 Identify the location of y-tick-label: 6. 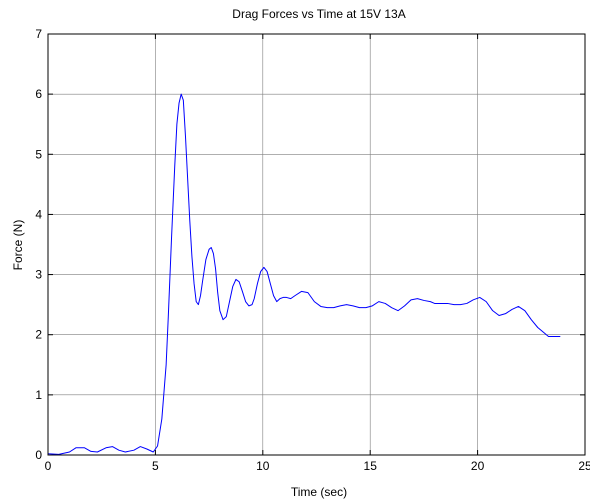
(38, 94).